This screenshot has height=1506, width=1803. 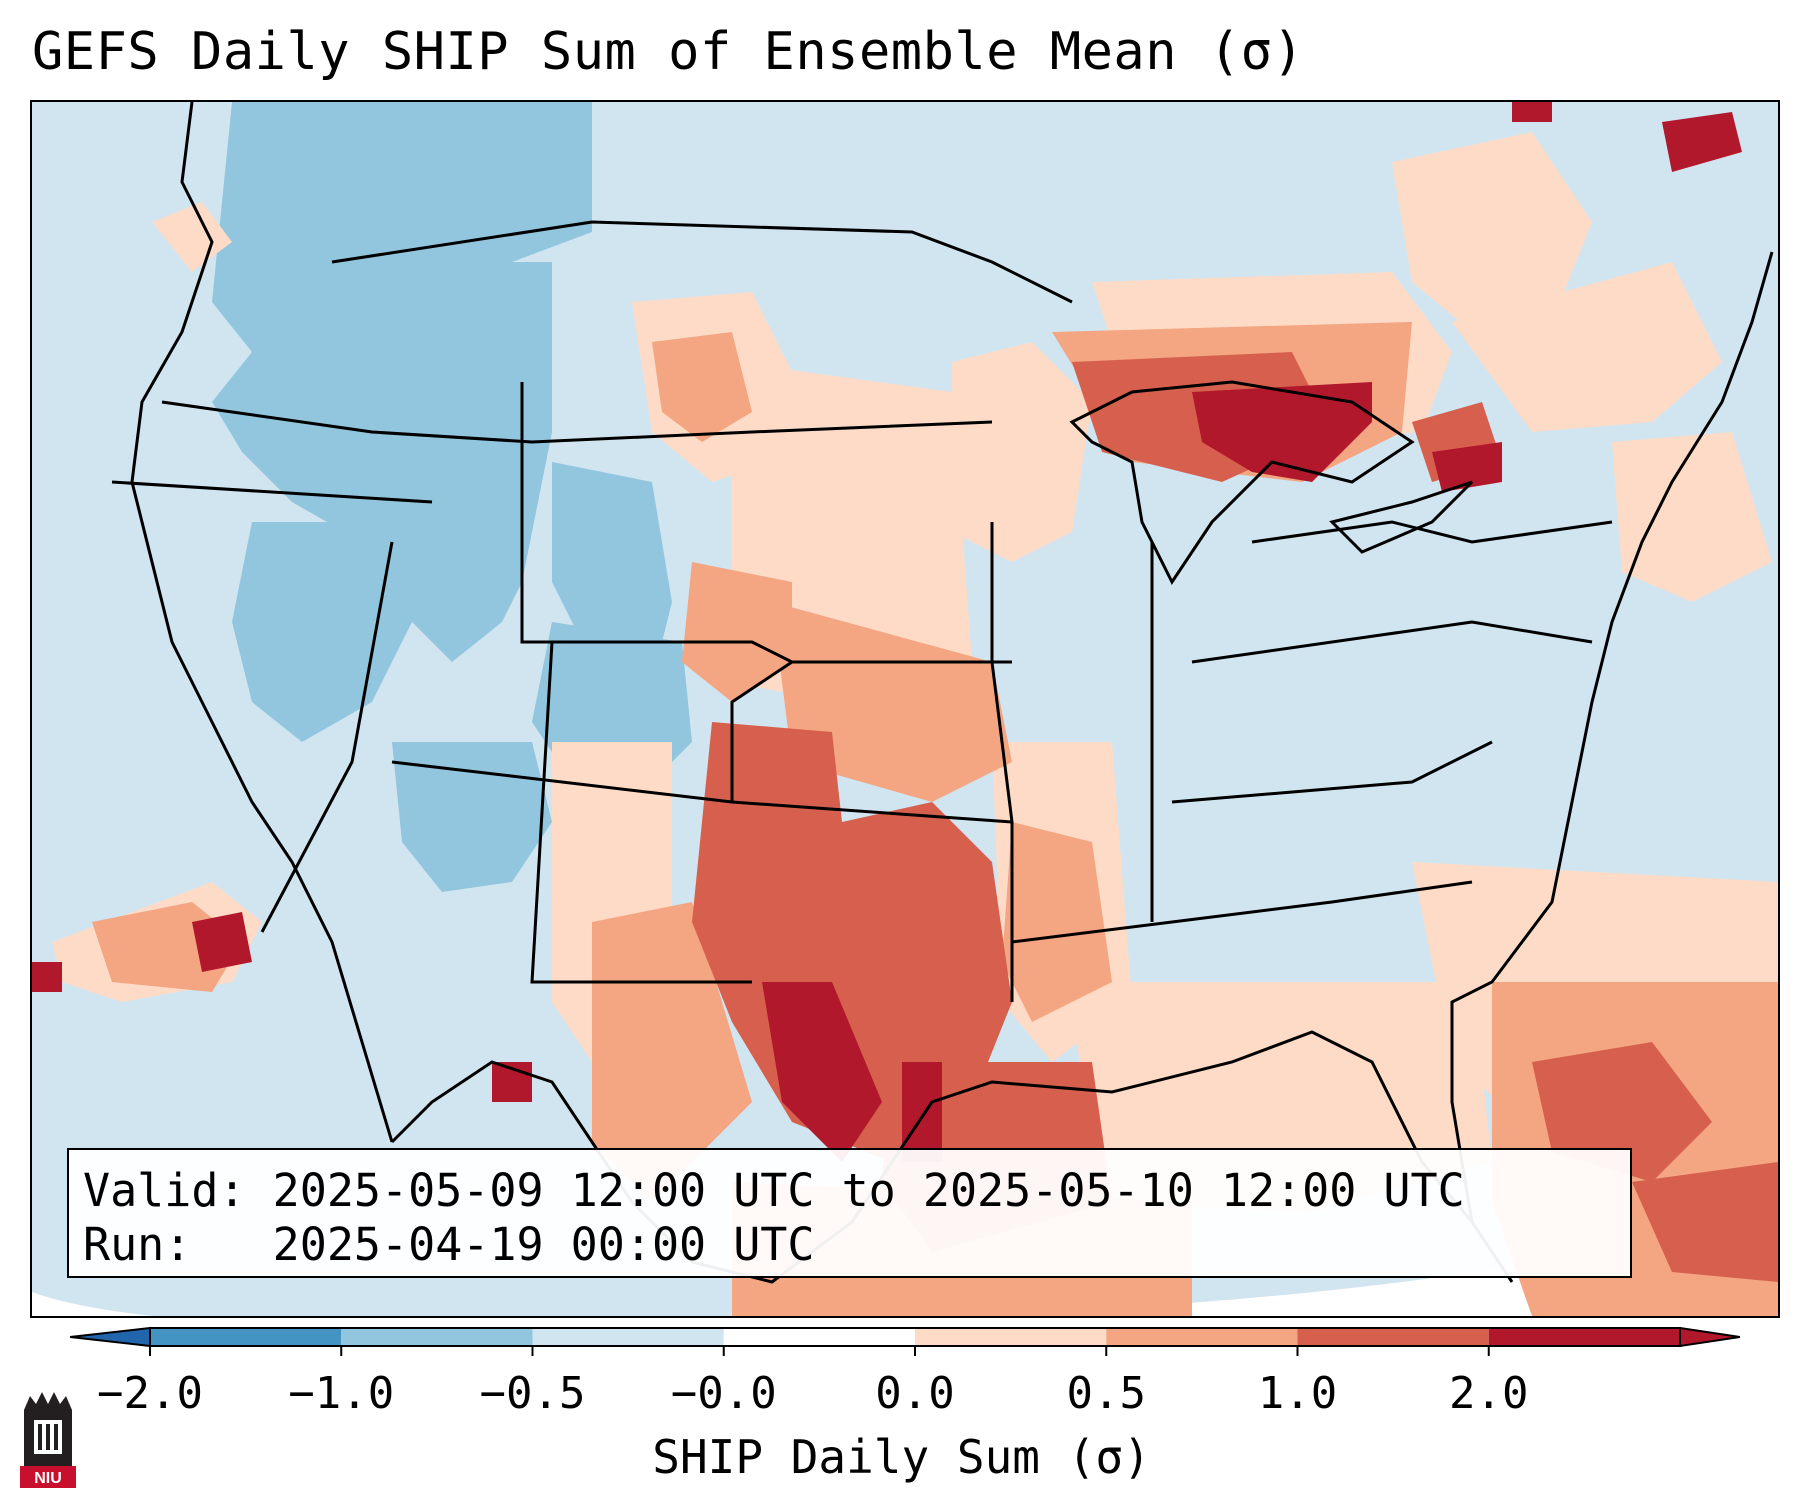 I want to click on great-lakes, so click(x=1271, y=482).